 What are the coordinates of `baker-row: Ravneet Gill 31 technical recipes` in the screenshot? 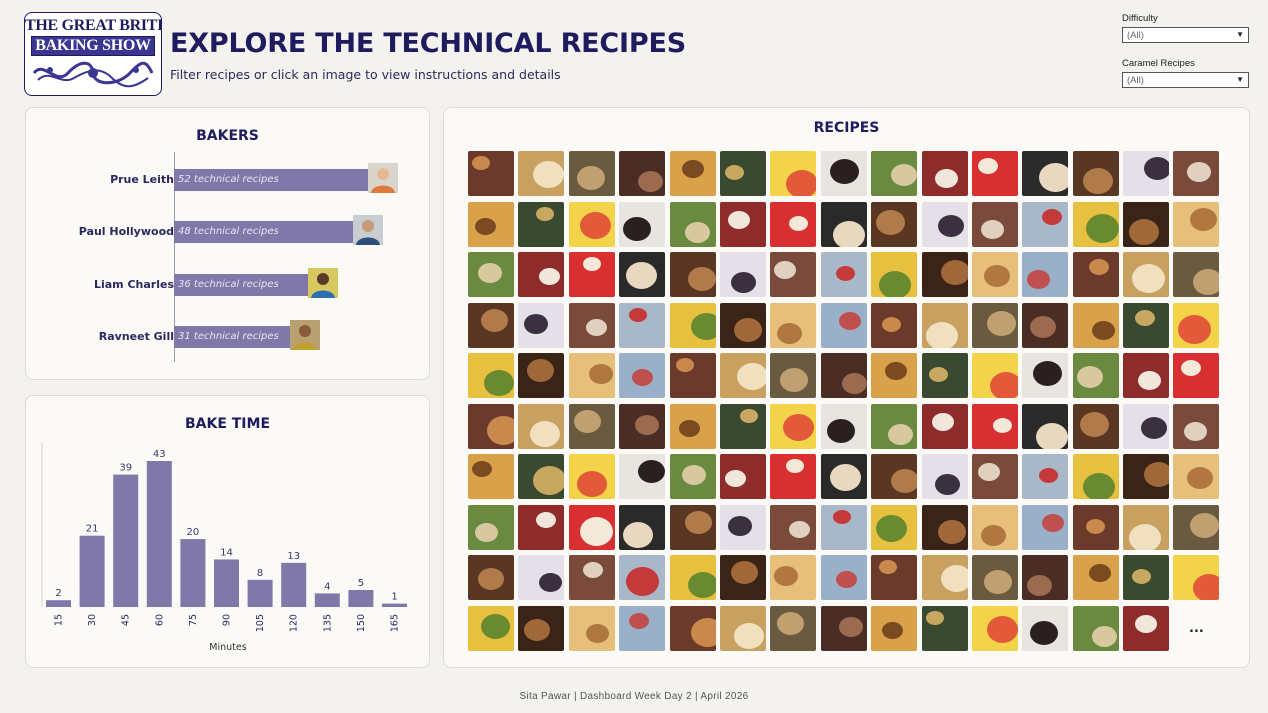 It's located at (173, 335).